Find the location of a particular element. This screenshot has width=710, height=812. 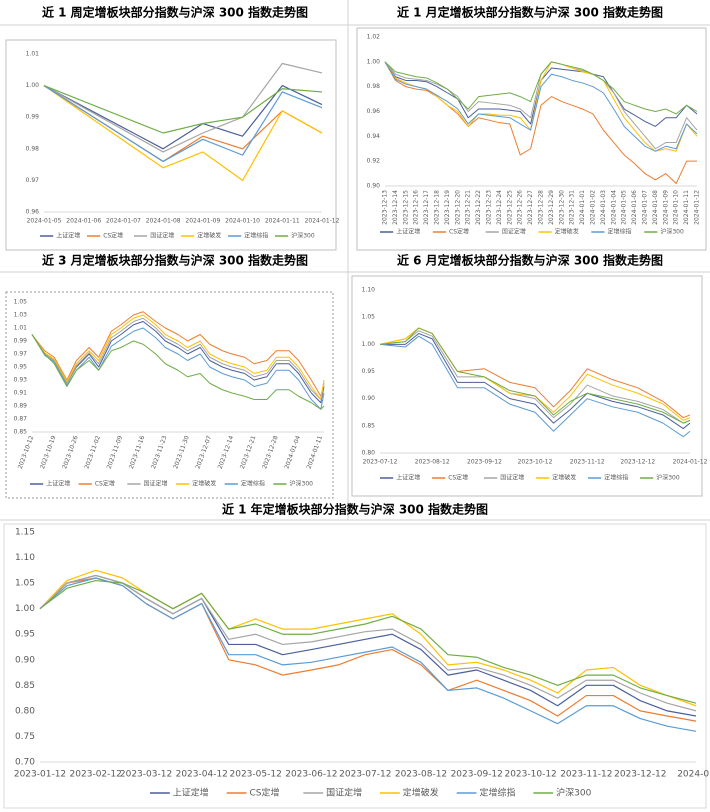

y-tick-label: 1.10 is located at coordinates (369, 290).